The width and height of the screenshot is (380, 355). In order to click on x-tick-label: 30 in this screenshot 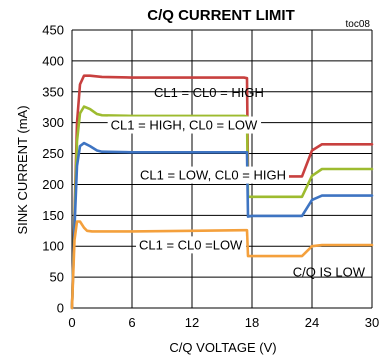, I will do `click(372, 322)`.